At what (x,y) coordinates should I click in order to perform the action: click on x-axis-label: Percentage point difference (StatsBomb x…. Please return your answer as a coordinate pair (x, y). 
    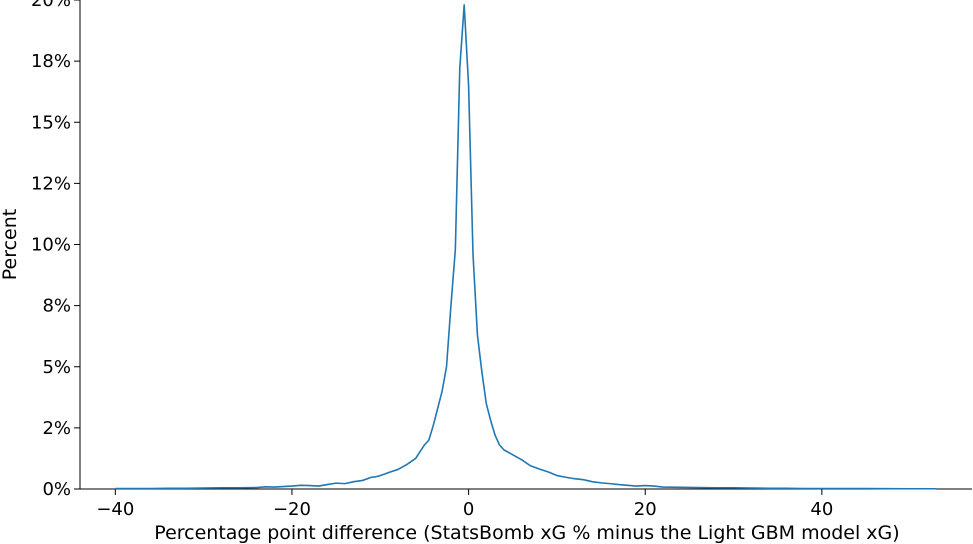
    Looking at the image, I should click on (526, 533).